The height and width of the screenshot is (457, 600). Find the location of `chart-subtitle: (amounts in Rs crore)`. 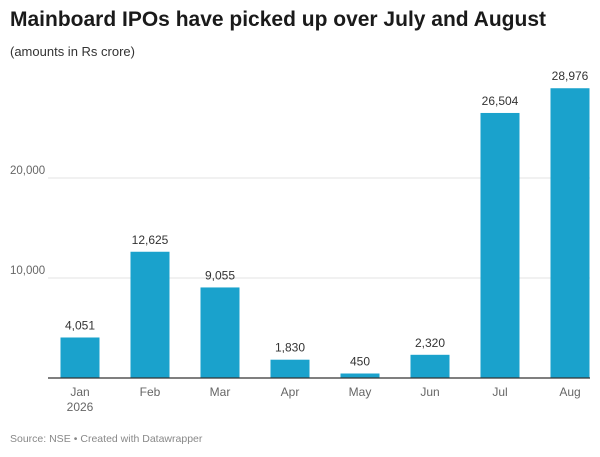

chart-subtitle: (amounts in Rs crore) is located at coordinates (72, 51).